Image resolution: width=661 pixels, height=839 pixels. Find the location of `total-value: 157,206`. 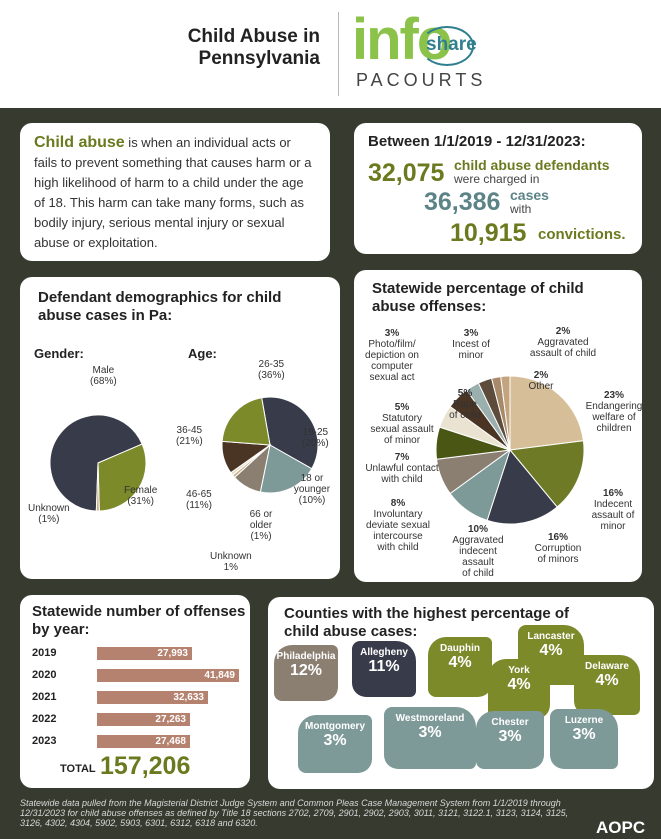

total-value: 157,206 is located at coordinates (145, 766).